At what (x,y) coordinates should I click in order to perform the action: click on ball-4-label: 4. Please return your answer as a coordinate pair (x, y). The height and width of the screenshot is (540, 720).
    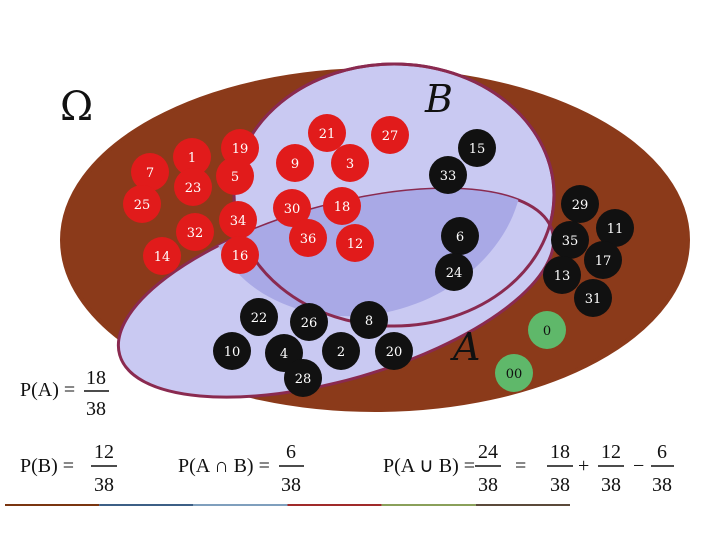
    Looking at the image, I should click on (284, 354).